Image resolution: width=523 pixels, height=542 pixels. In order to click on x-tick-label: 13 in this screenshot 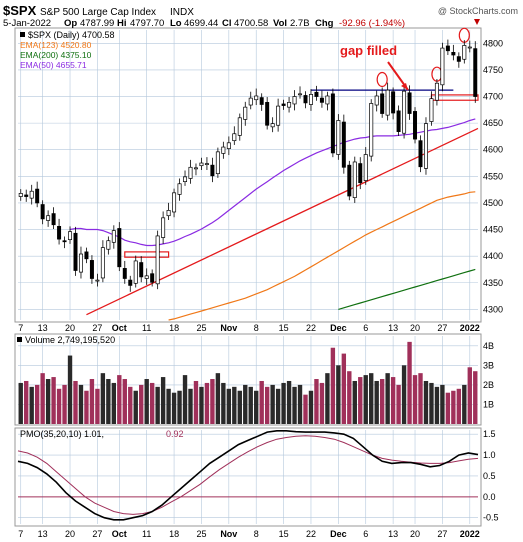, I will do `click(43, 328)`.